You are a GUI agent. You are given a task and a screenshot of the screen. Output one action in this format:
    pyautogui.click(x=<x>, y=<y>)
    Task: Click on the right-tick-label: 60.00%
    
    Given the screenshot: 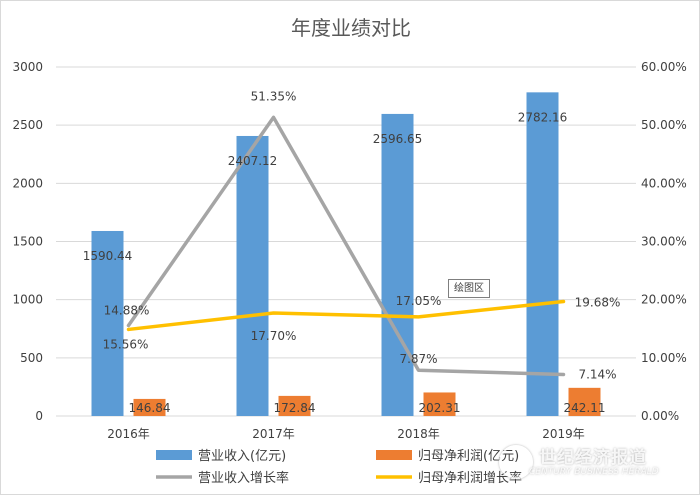 What is the action you would take?
    pyautogui.click(x=664, y=67)
    